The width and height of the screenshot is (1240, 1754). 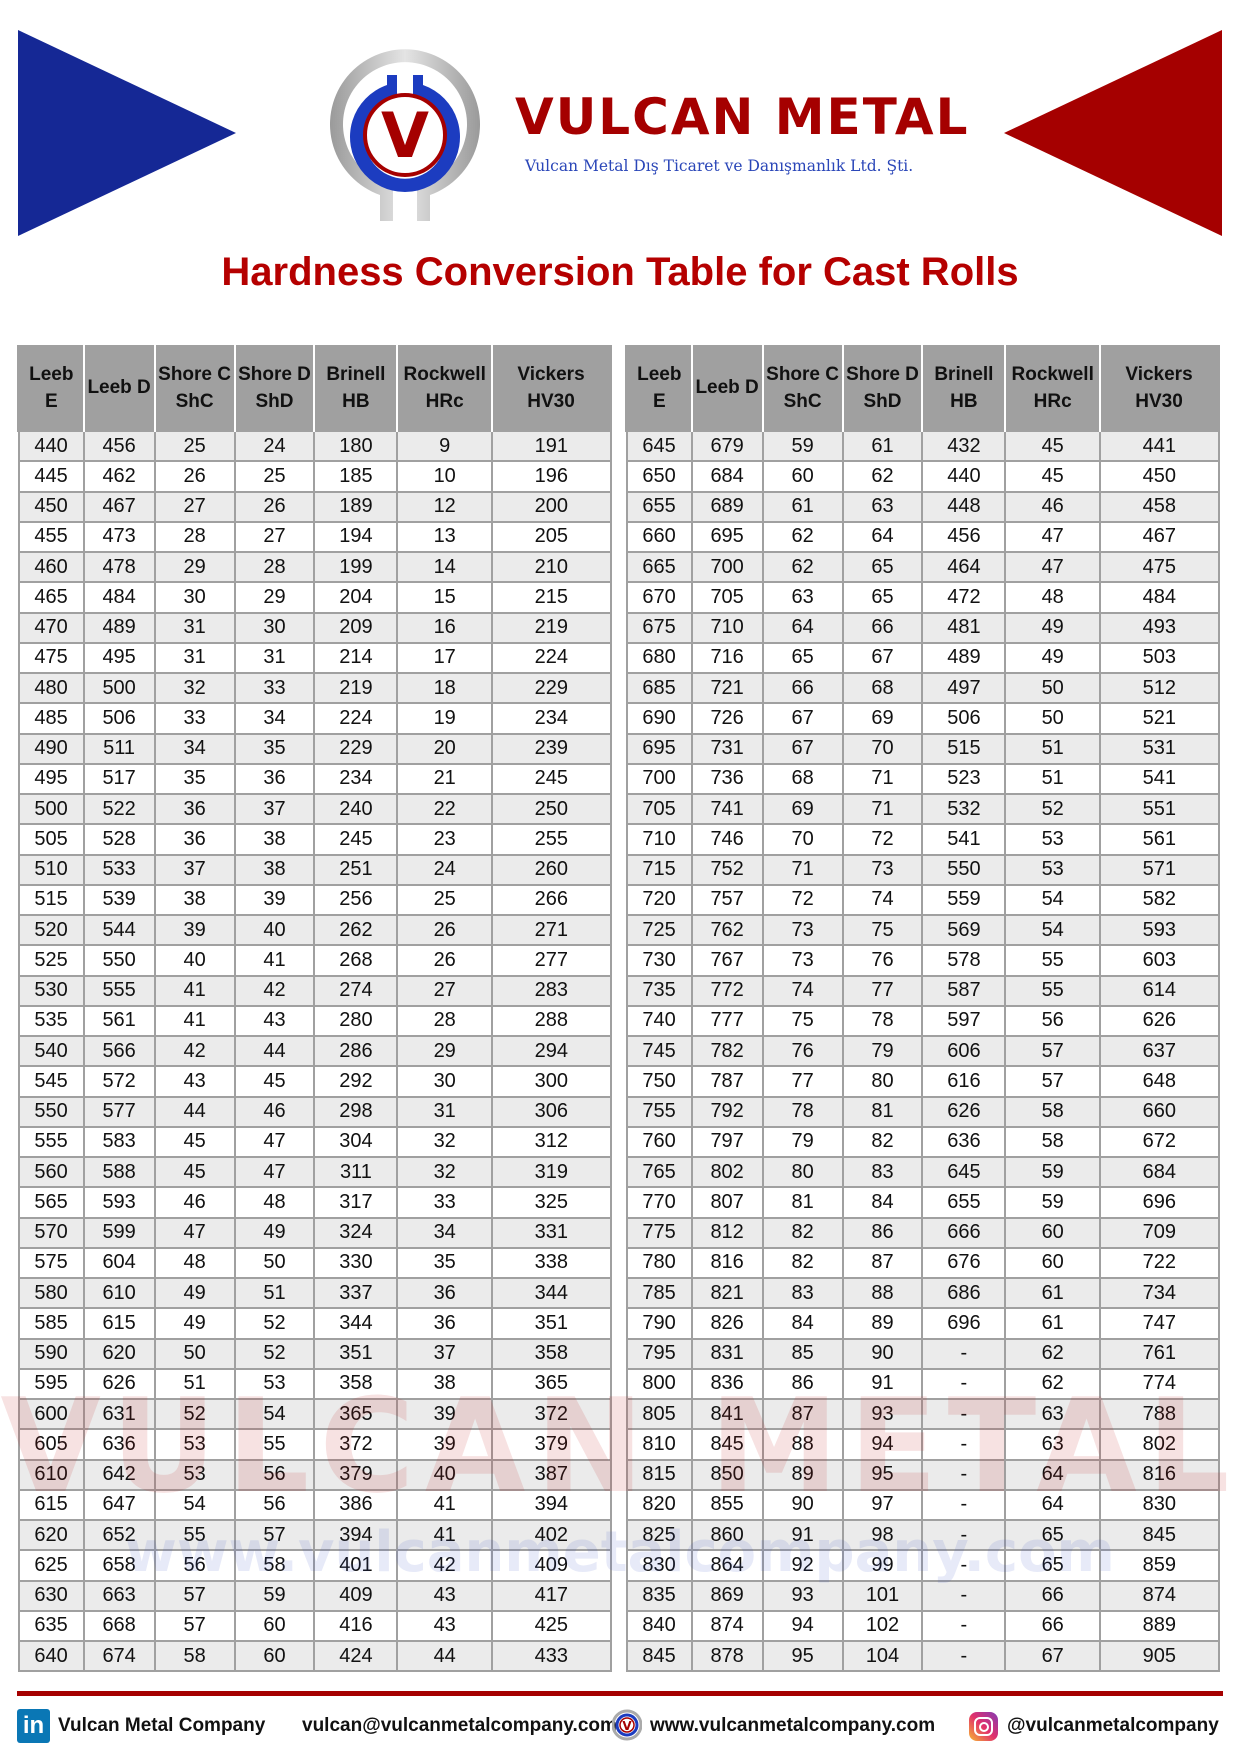 What do you see at coordinates (727, 990) in the screenshot?
I see `table-cell: 772` at bounding box center [727, 990].